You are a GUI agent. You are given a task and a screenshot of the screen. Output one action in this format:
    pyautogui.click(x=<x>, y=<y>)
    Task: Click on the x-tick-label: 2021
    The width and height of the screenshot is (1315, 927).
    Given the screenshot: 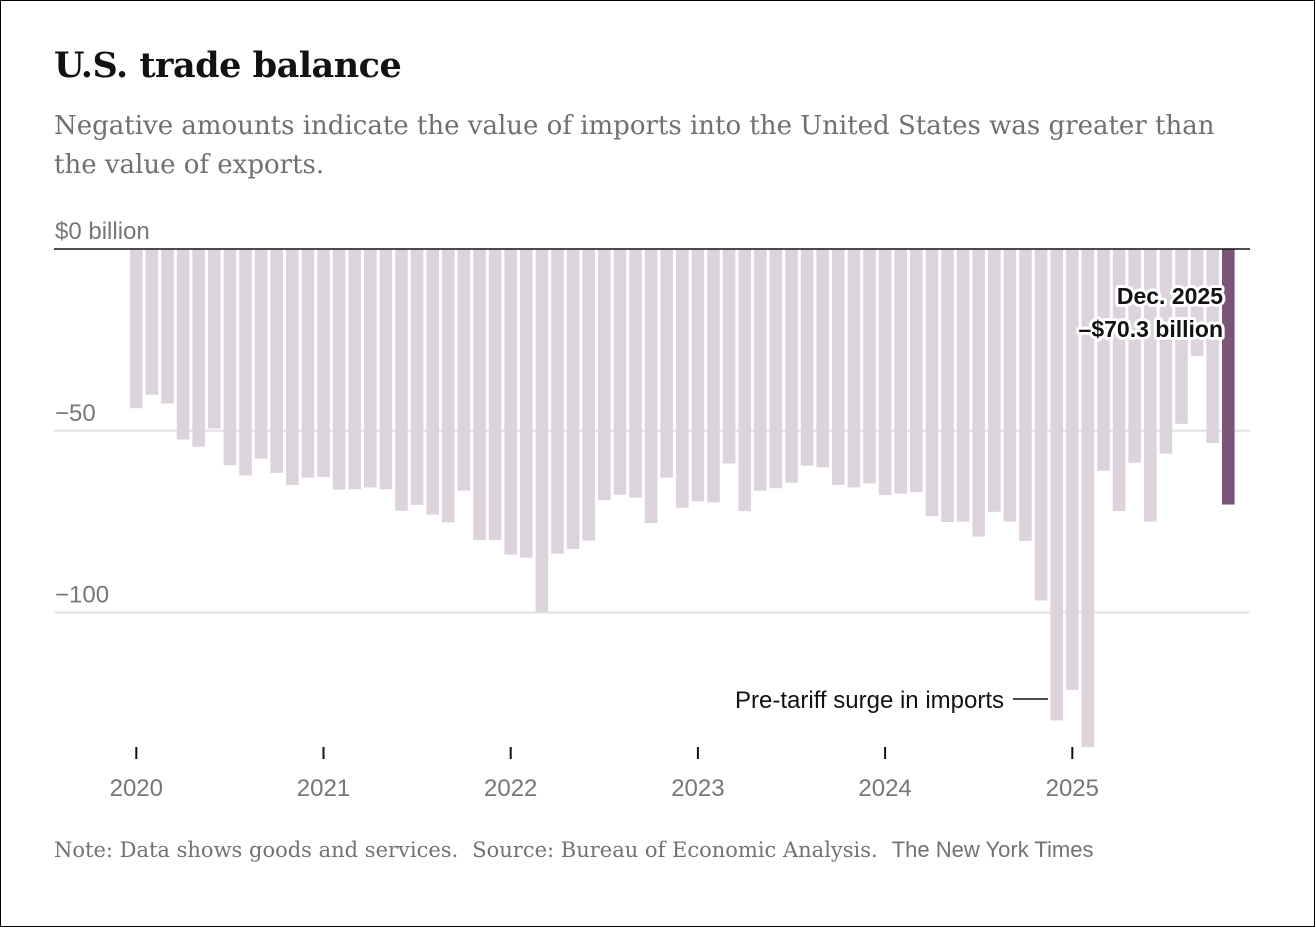 What is the action you would take?
    pyautogui.click(x=323, y=788)
    